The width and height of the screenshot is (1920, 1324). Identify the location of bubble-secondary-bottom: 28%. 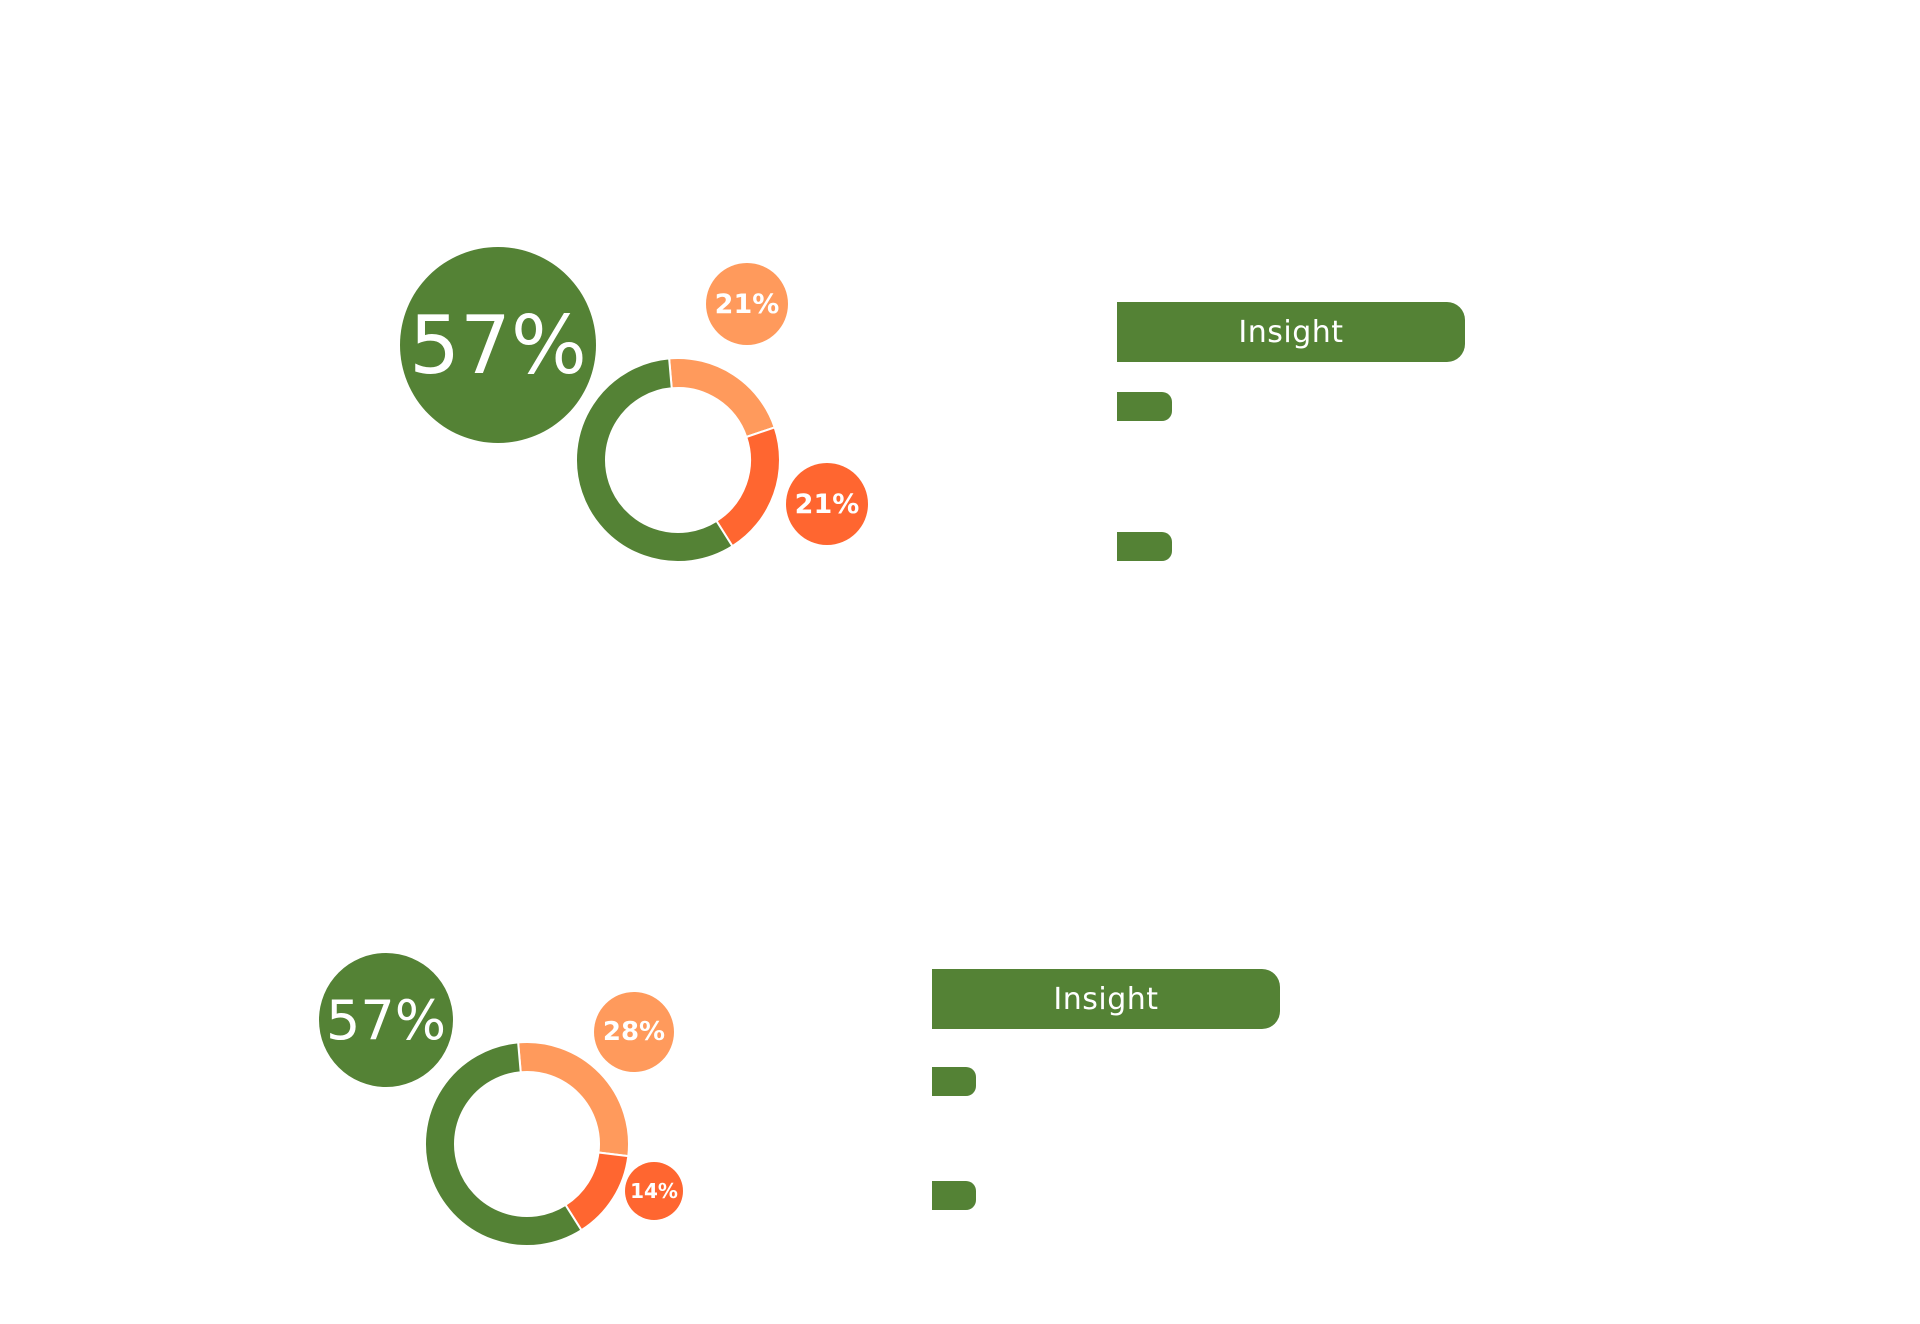
(634, 1032).